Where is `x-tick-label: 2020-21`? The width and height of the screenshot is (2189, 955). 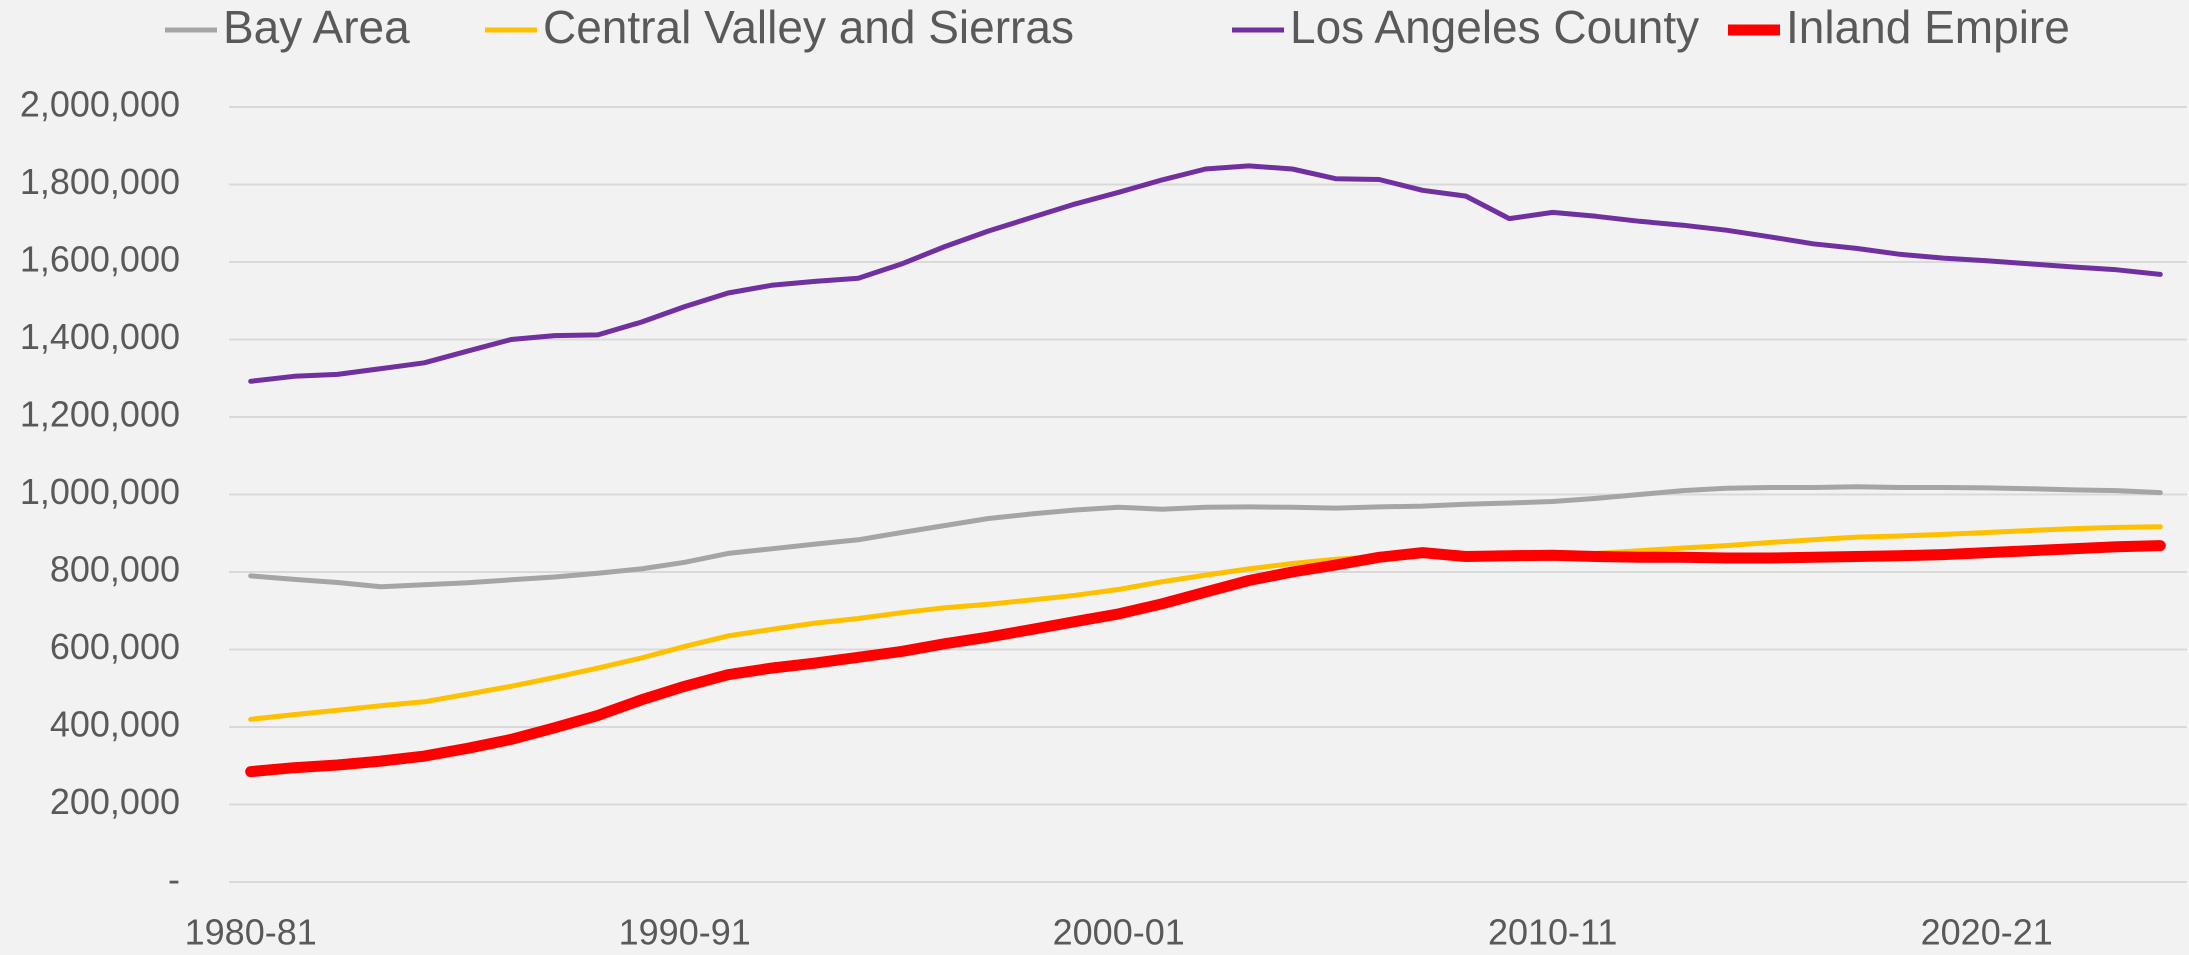
x-tick-label: 2020-21 is located at coordinates (1987, 932).